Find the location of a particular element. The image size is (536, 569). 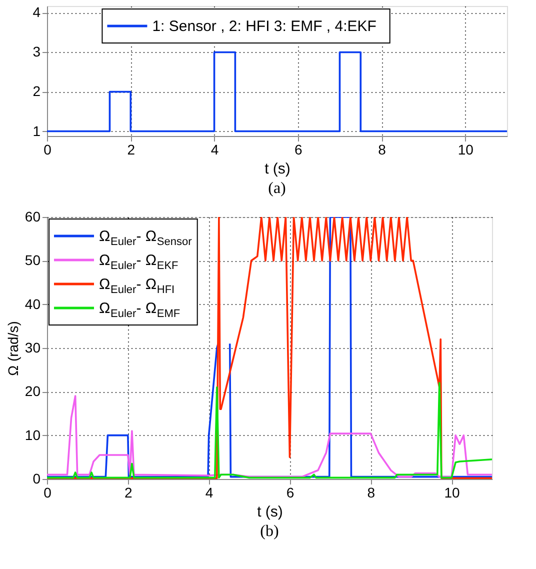

y-tick-label: 20 is located at coordinates (32, 391).